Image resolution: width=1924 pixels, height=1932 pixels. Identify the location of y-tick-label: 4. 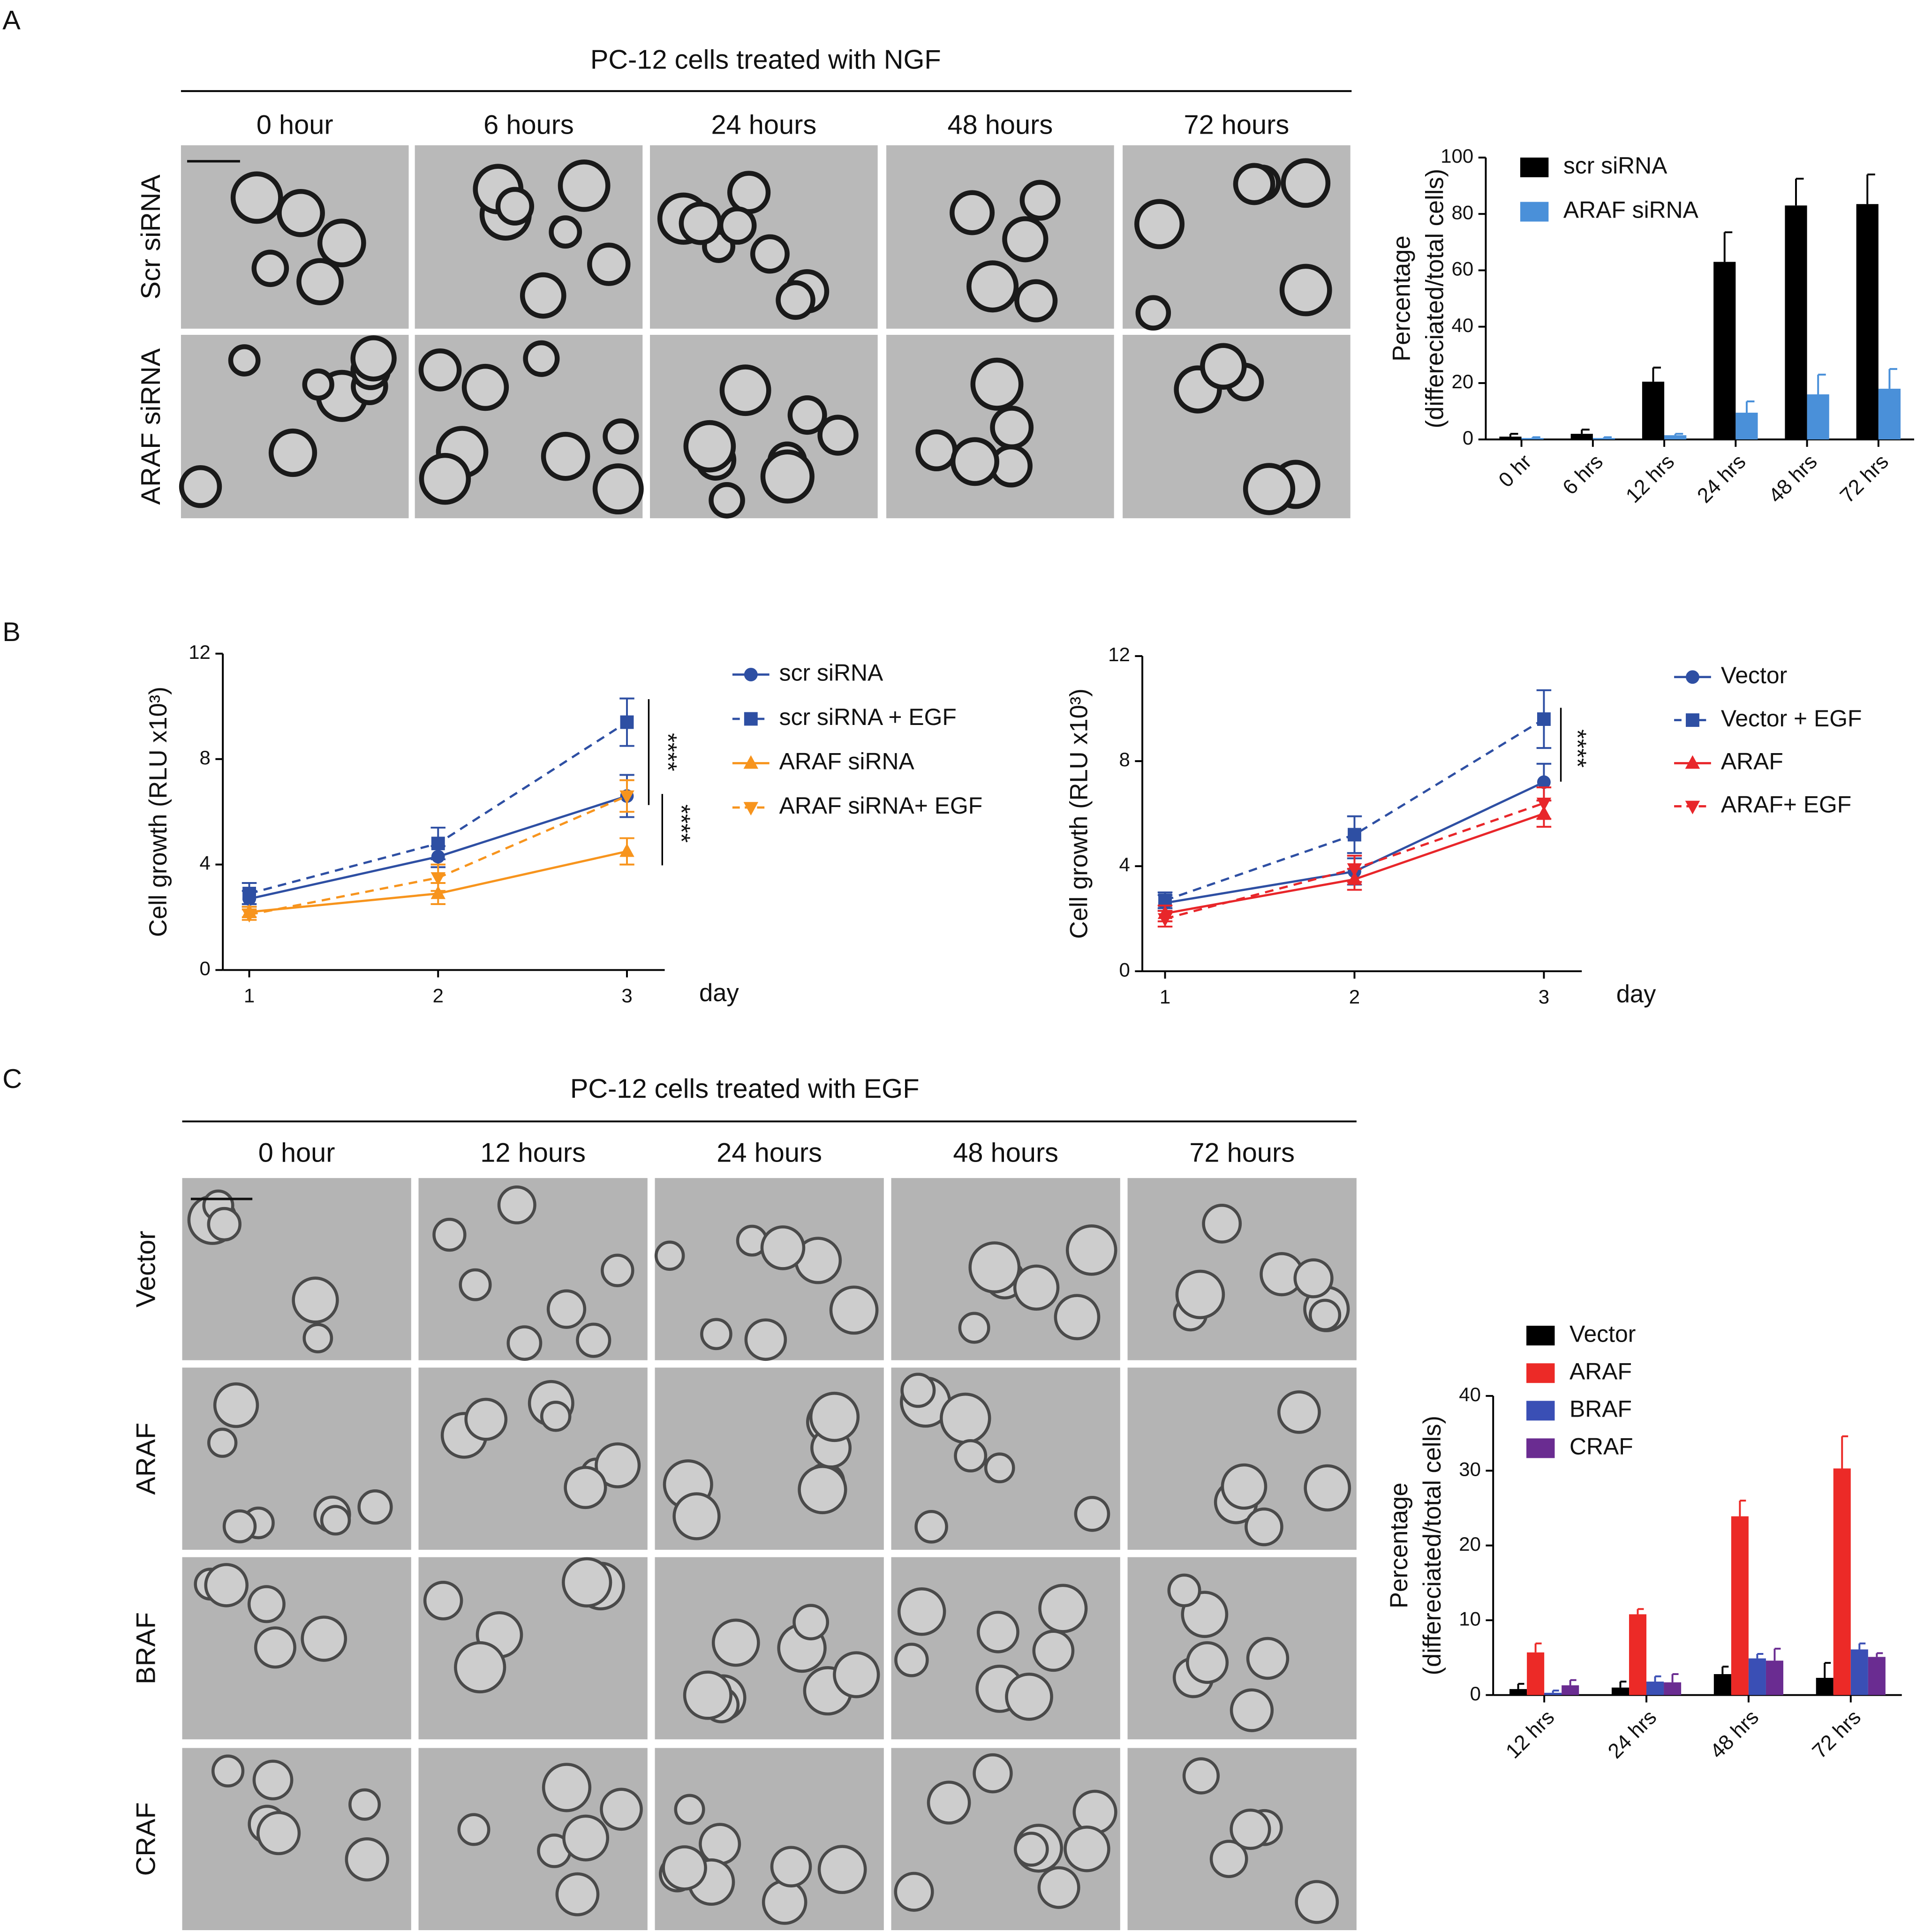
(206, 863).